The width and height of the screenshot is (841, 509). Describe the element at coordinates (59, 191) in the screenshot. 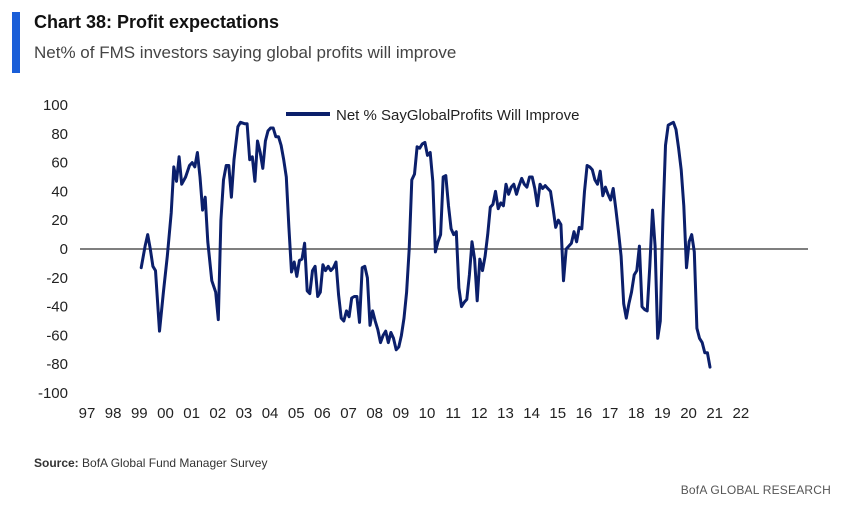

I see `y-tick-label: 40` at that location.